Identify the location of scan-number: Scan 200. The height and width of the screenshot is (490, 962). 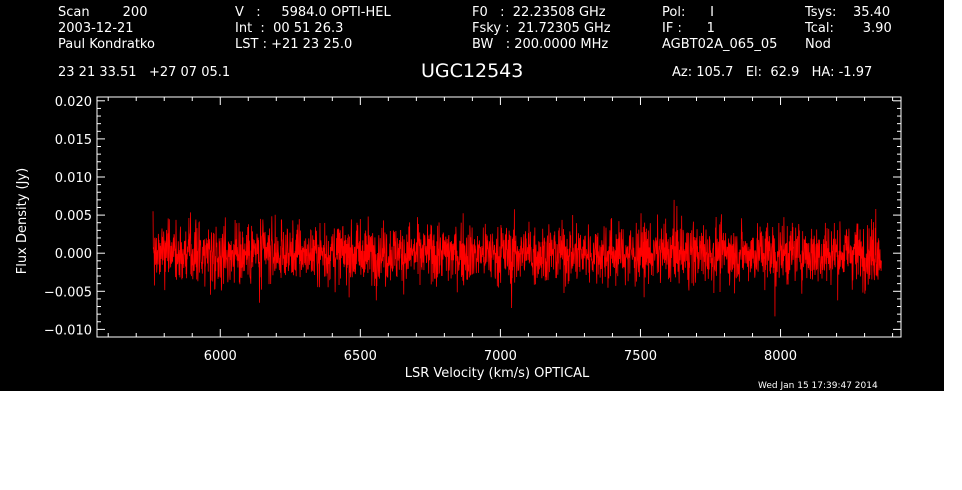
(103, 12).